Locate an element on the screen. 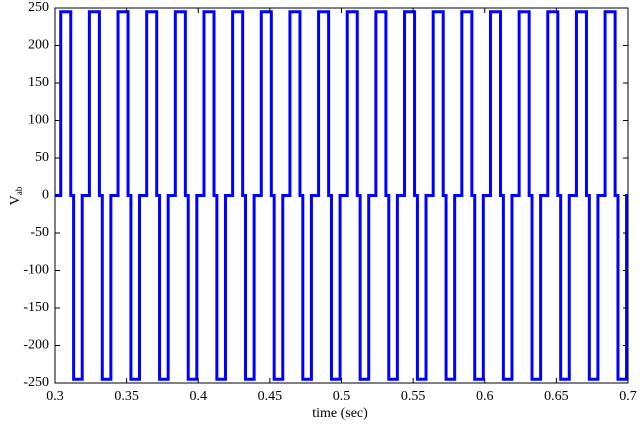 This screenshot has height=427, width=640. y-tick-label: 250 is located at coordinates (38, 7).